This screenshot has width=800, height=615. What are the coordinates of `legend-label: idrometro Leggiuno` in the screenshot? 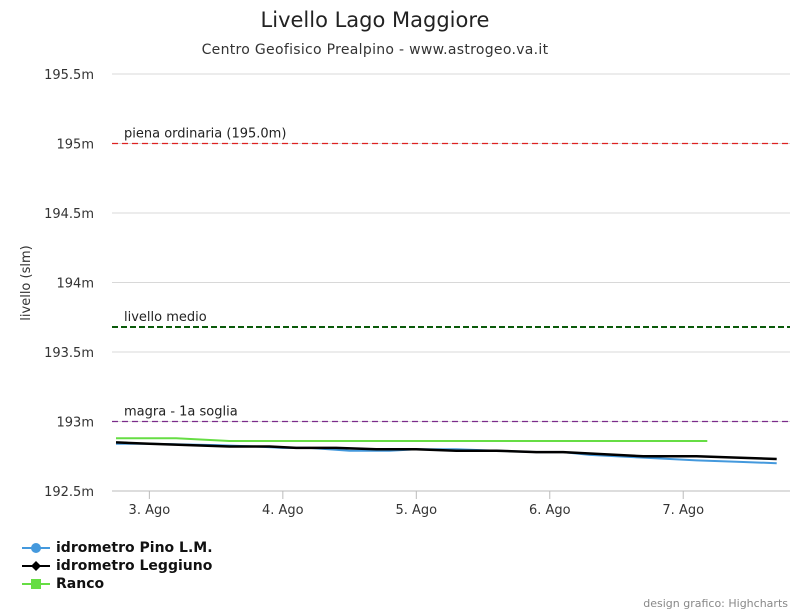 It's located at (134, 566).